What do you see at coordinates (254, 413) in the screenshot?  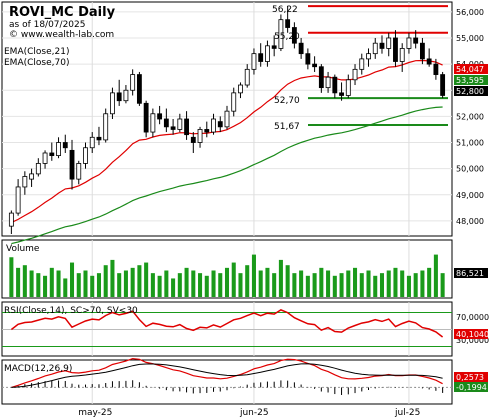 I see `x-tick-label: jun-25` at bounding box center [254, 413].